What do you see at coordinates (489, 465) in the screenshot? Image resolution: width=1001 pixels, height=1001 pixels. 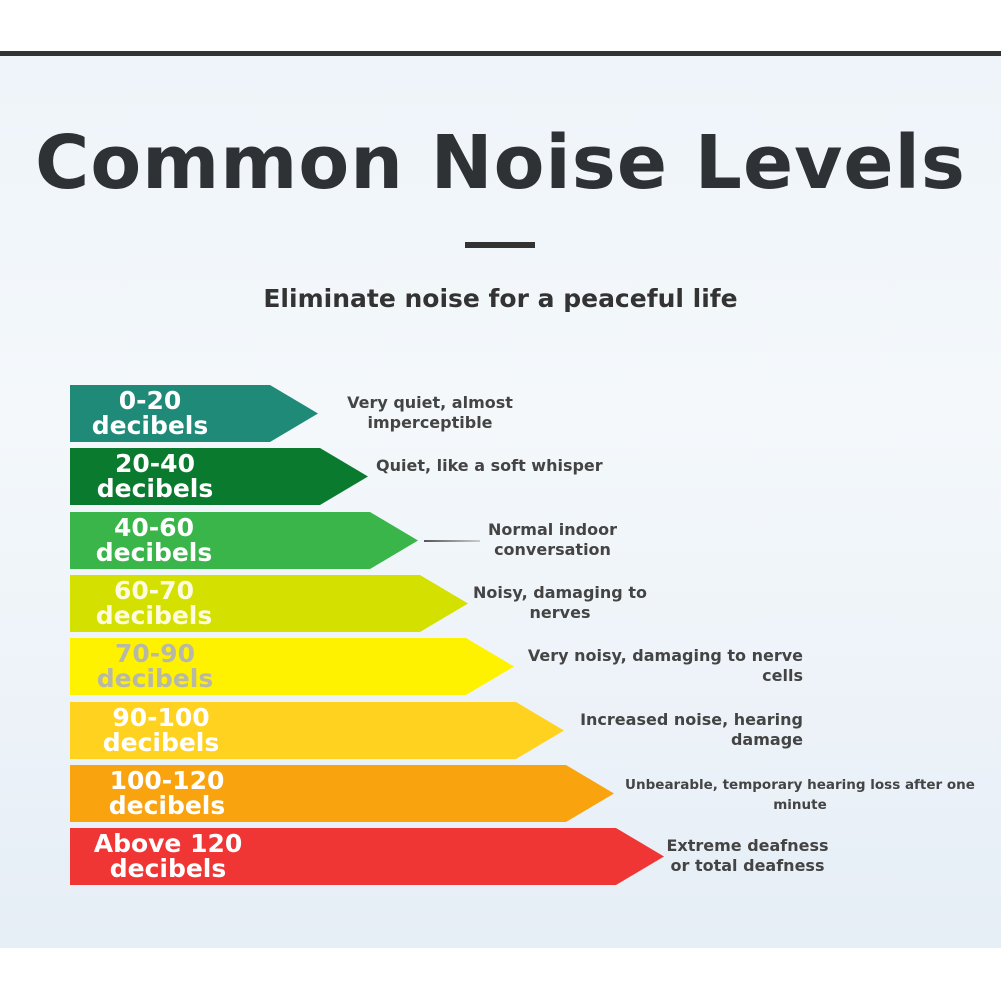 I see `level-description: Quiet, like a soft whisper` at bounding box center [489, 465].